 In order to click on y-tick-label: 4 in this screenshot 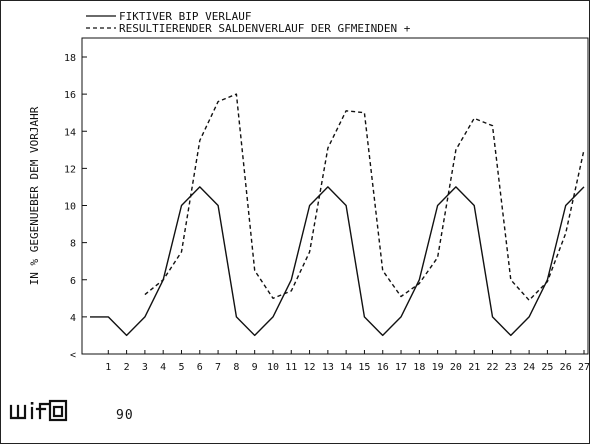, I will do `click(73, 318)`.